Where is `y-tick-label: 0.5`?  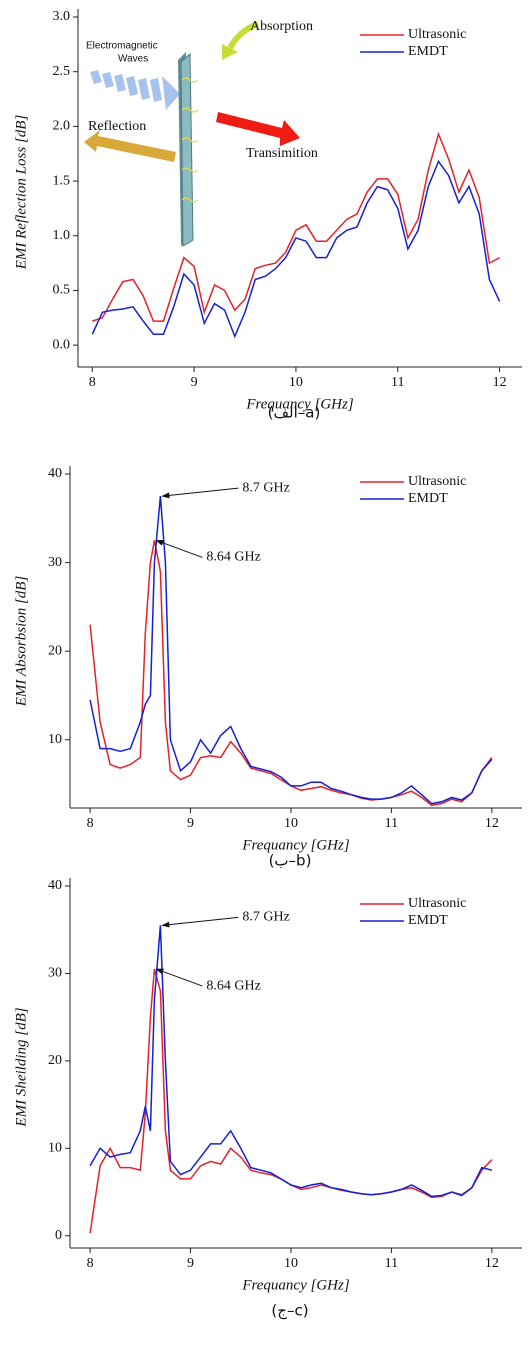
y-tick-label: 0.5 is located at coordinates (62, 290).